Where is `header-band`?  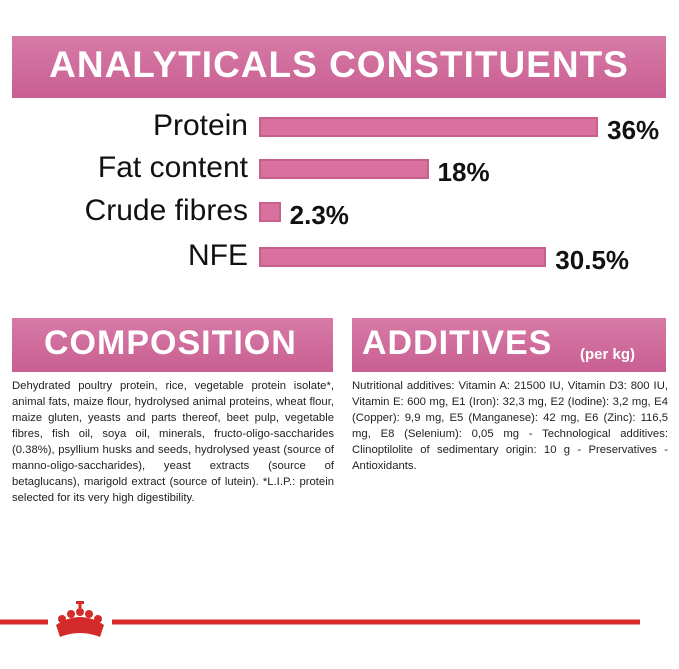
header-band is located at coordinates (339, 67).